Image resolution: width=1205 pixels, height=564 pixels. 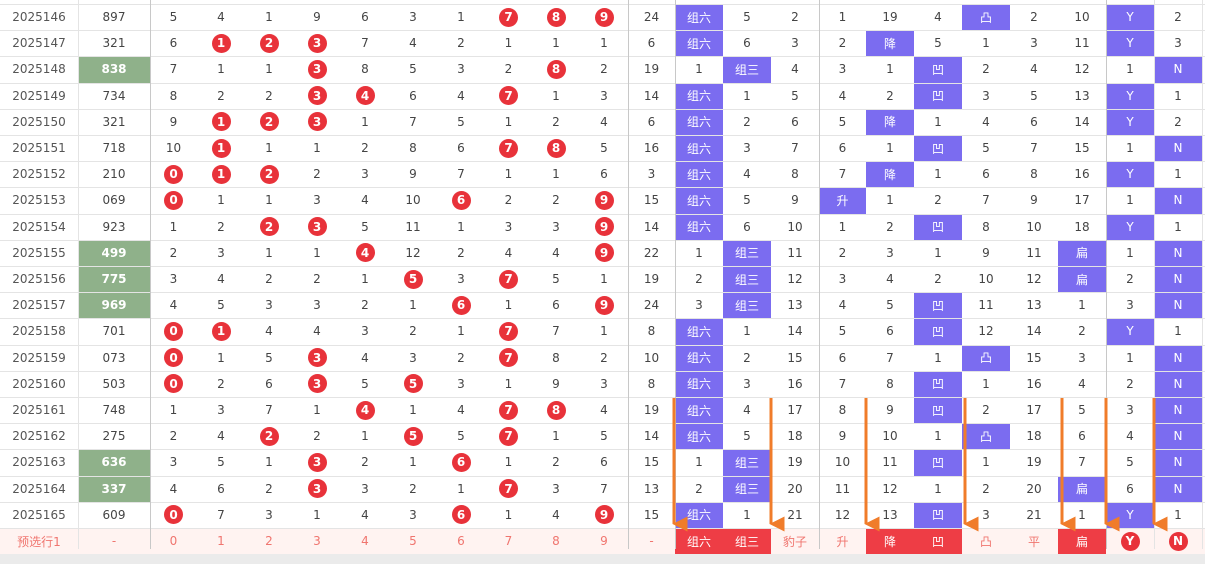 I want to click on digit-2-cell: 1, so click(x=269, y=200).